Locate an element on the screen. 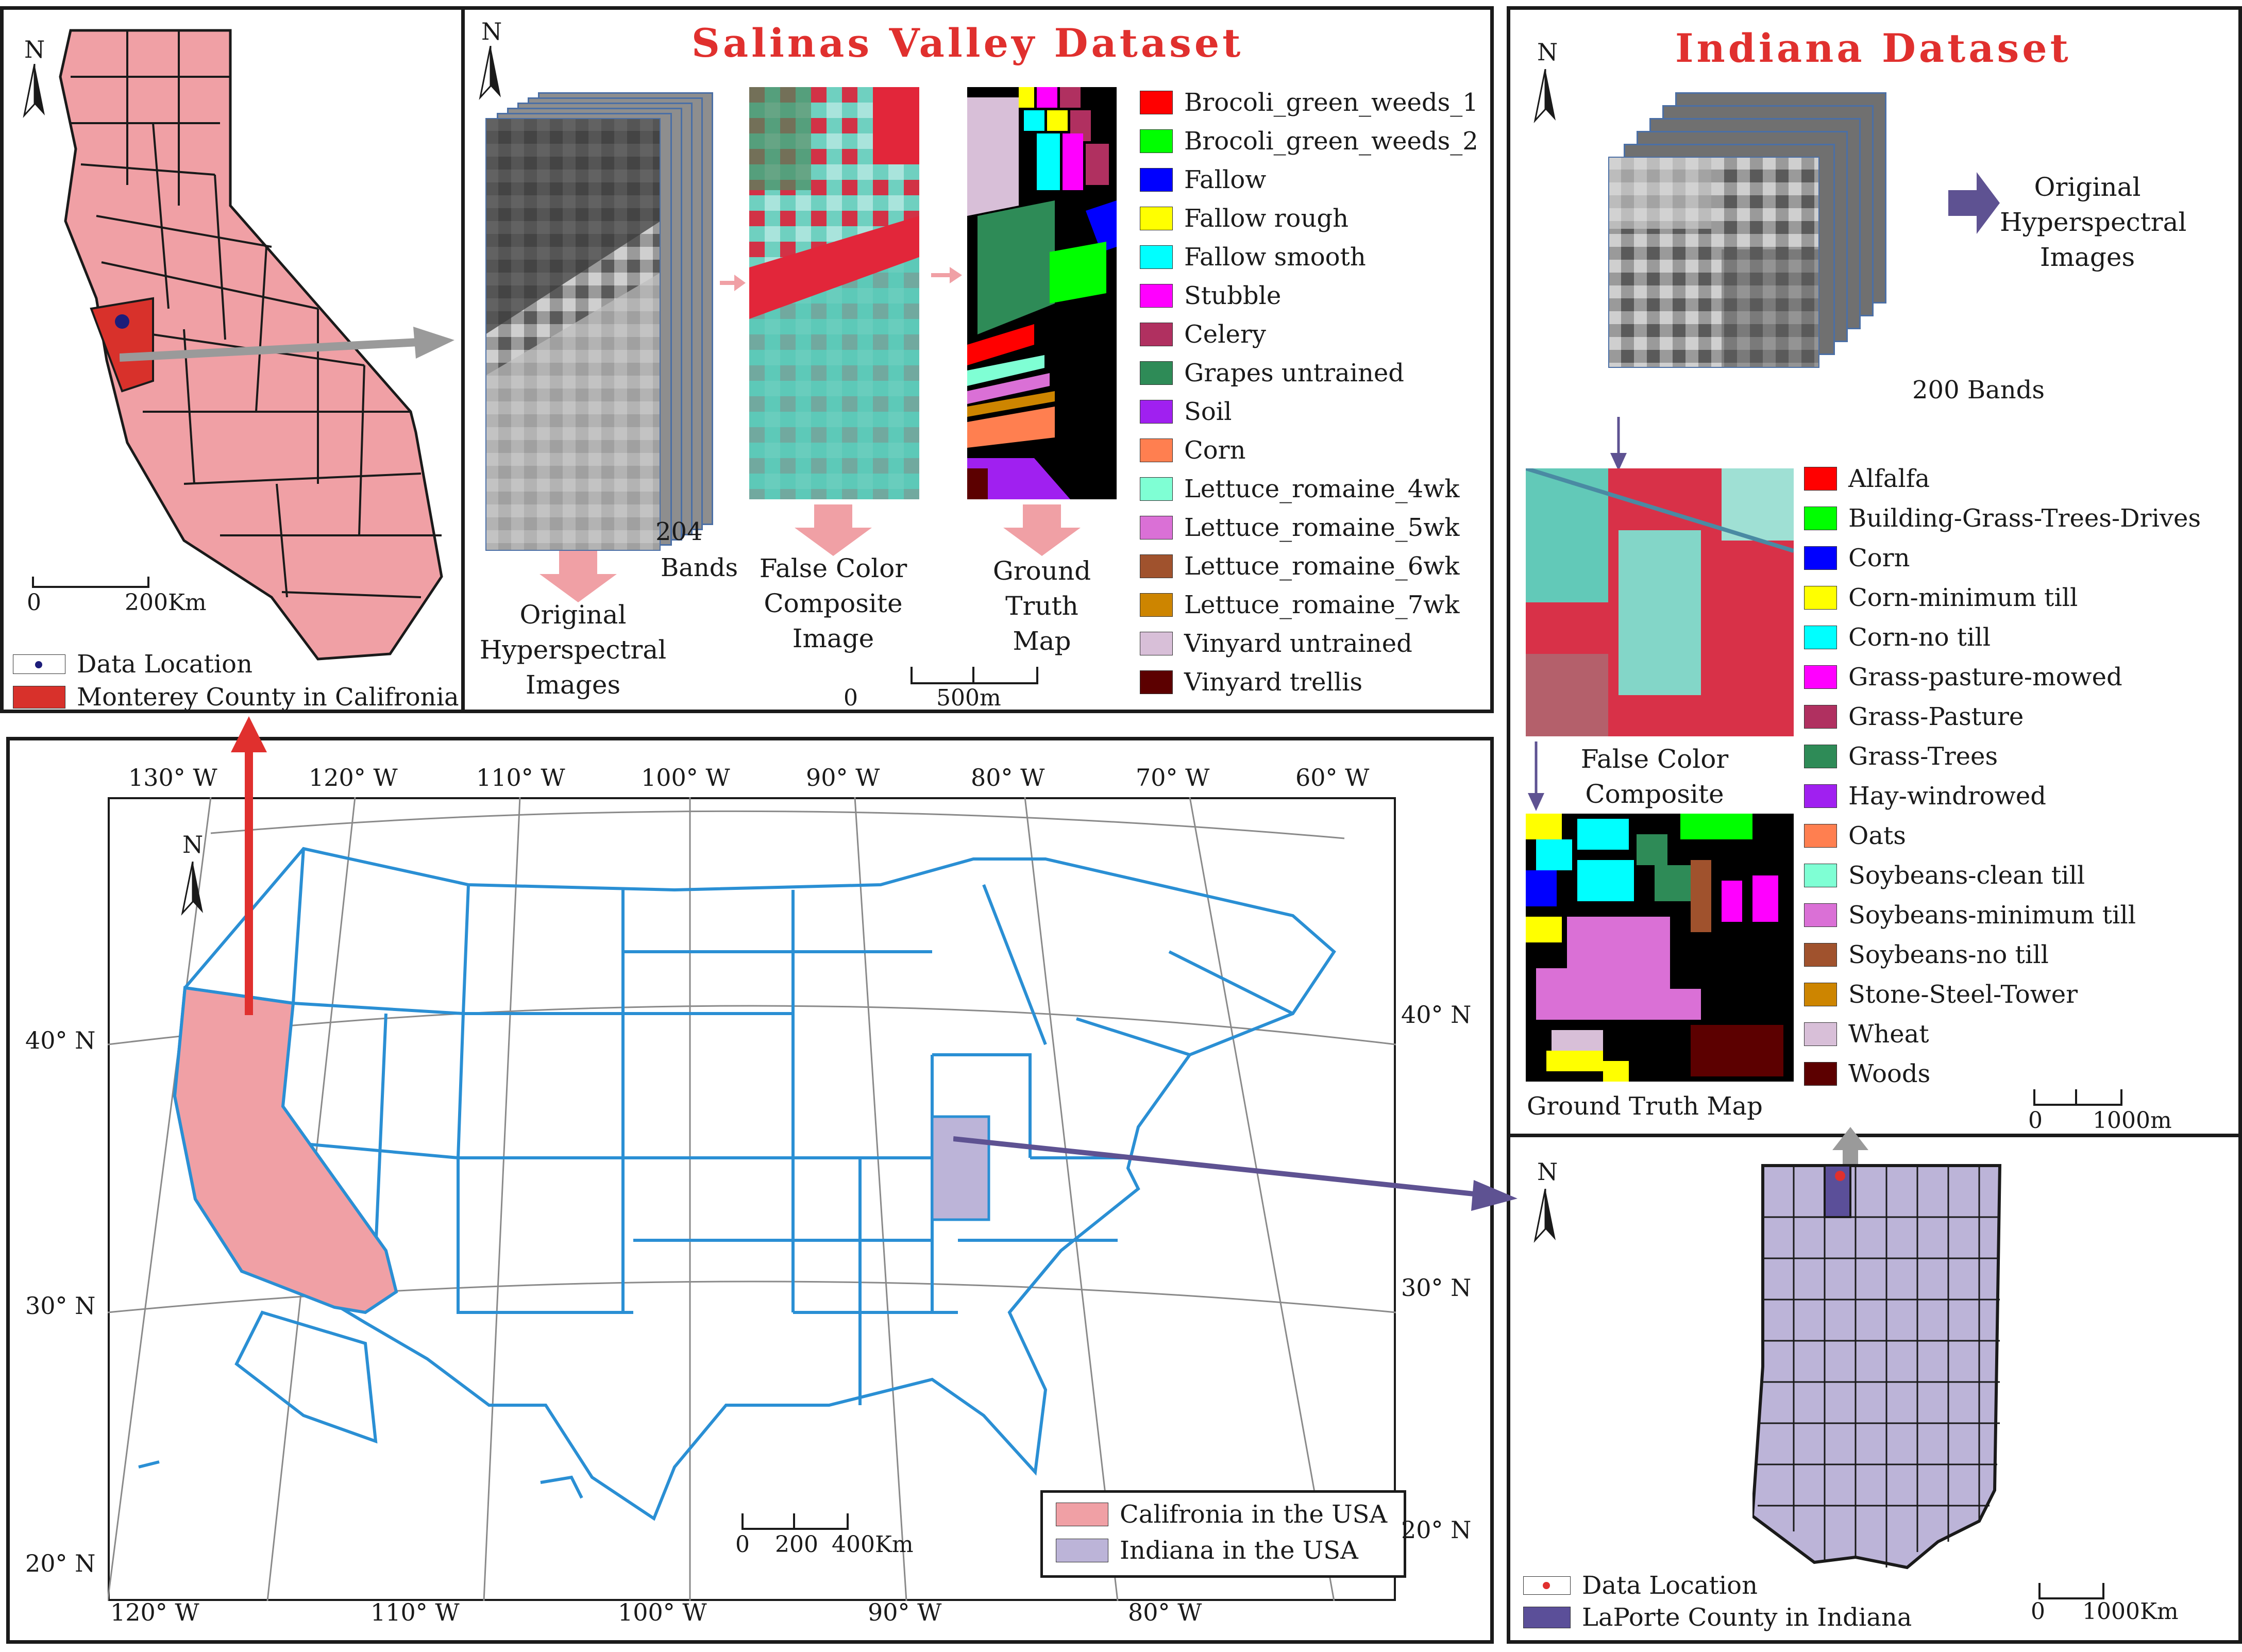  legend-label: Fallow is located at coordinates (1225, 179).